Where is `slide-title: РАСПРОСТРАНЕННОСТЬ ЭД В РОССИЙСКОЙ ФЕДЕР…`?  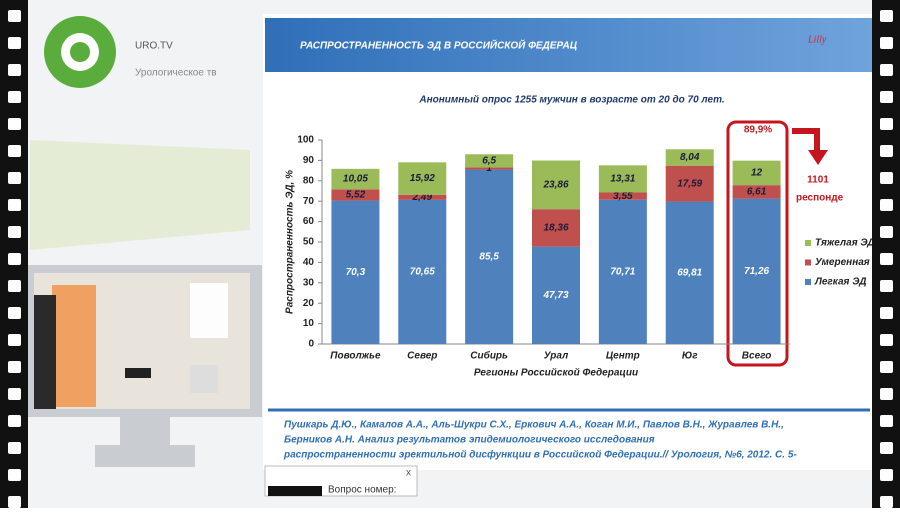 slide-title: РАСПРОСТРАНЕННОСТЬ ЭД В РОССИЙСКОЙ ФЕДЕР… is located at coordinates (439, 45).